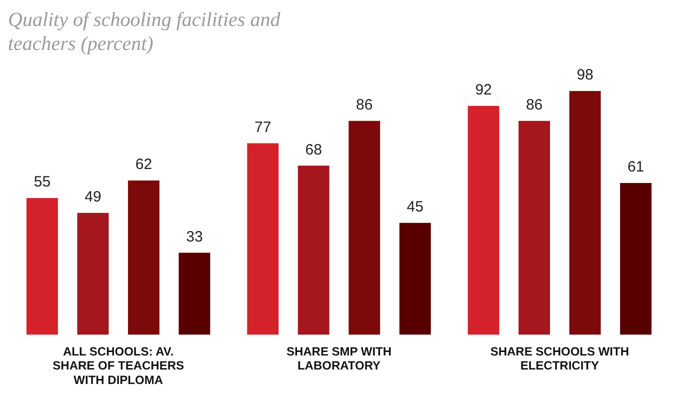 This screenshot has height=414, width=678. I want to click on data-label: 62, so click(143, 165).